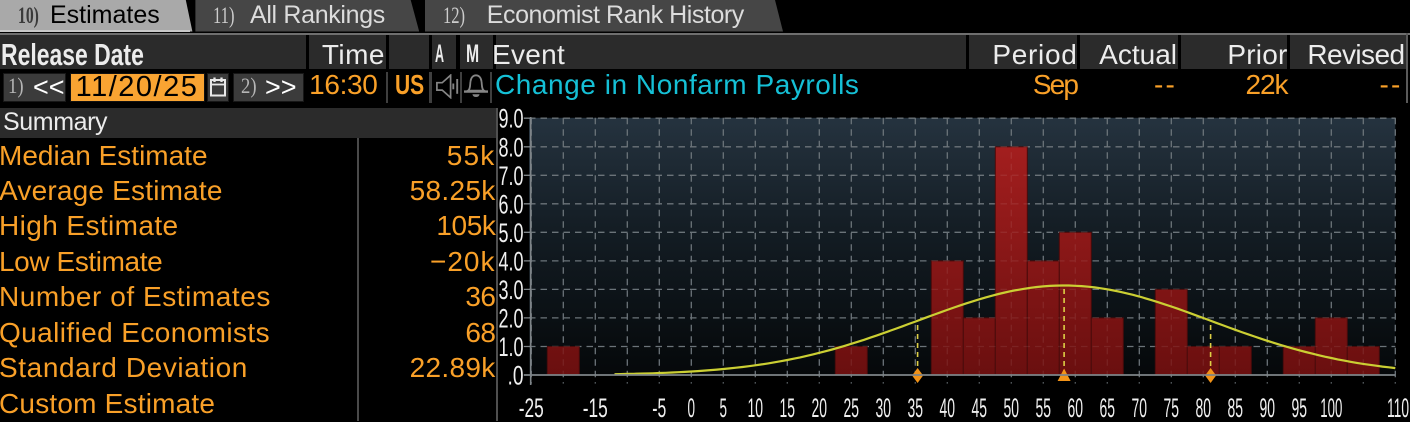 The width and height of the screenshot is (1410, 422). Describe the element at coordinates (595, 407) in the screenshot. I see `svg-text: -15` at that location.